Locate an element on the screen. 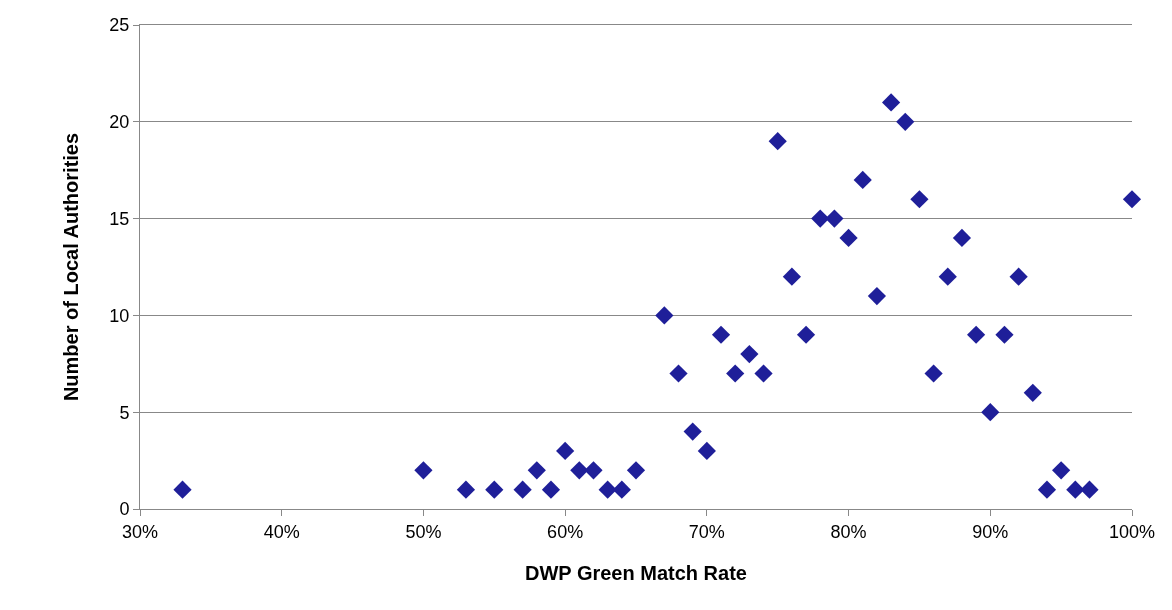 This screenshot has height=610, width=1172. y-tick-label: 25 is located at coordinates (119, 25).